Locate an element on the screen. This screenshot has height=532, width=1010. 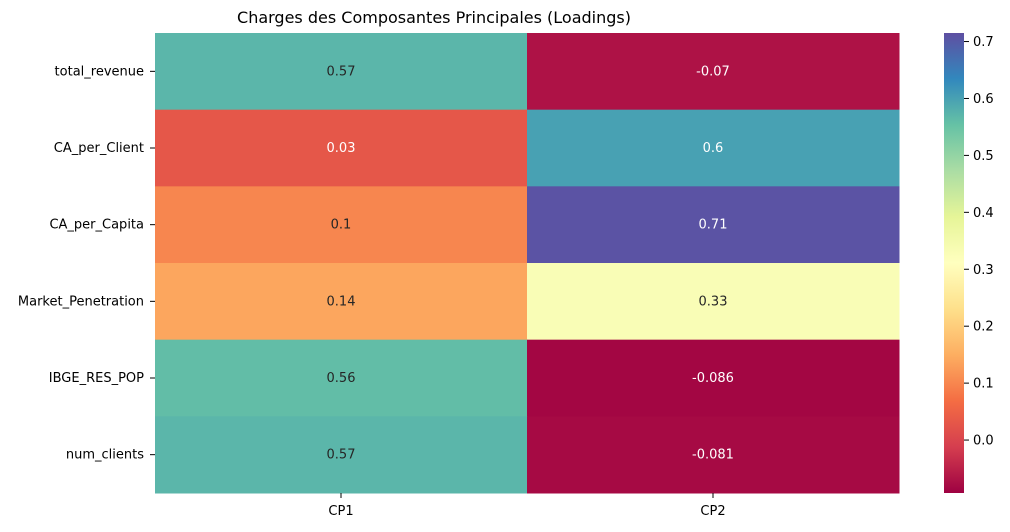
column-labels: CP1 CP2 is located at coordinates (527, 506).